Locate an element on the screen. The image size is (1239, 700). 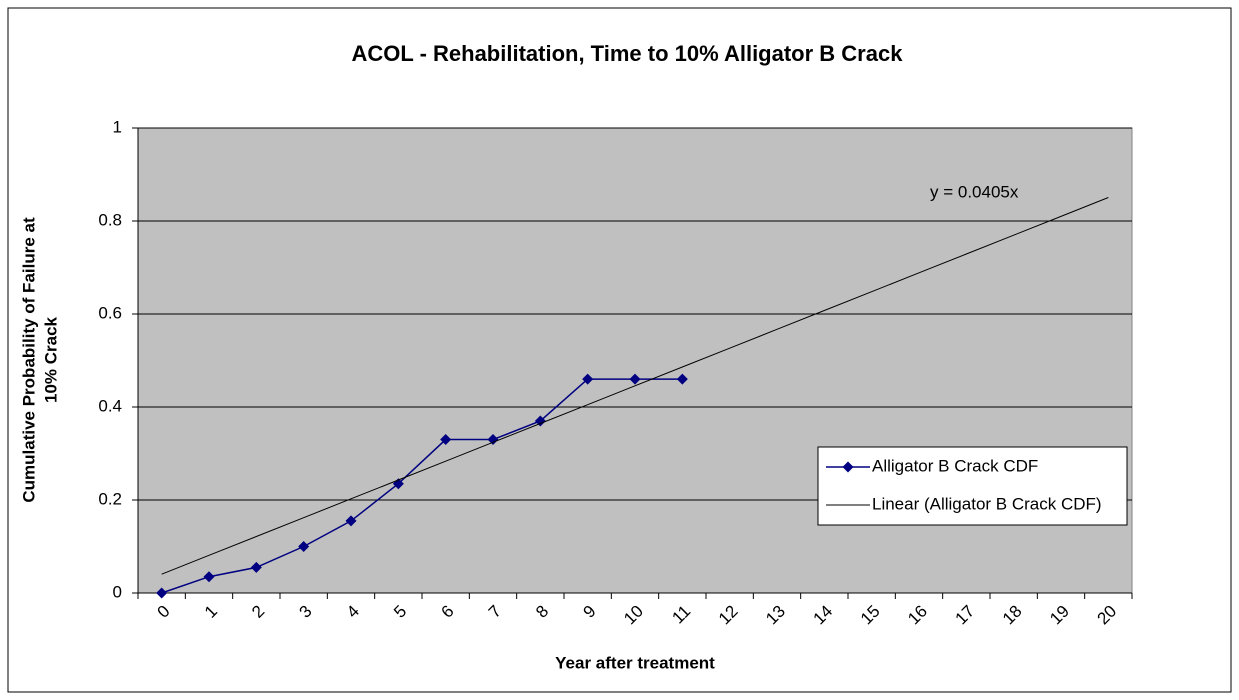
legend-marker is located at coordinates (848, 467).